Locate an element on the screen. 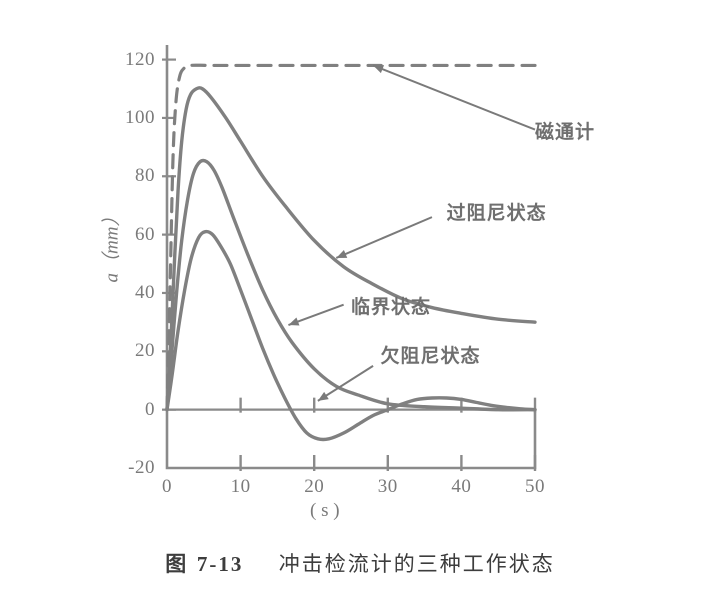 The image size is (720, 595). annotation-label-1: 过阻尼状态 is located at coordinates (496, 213).